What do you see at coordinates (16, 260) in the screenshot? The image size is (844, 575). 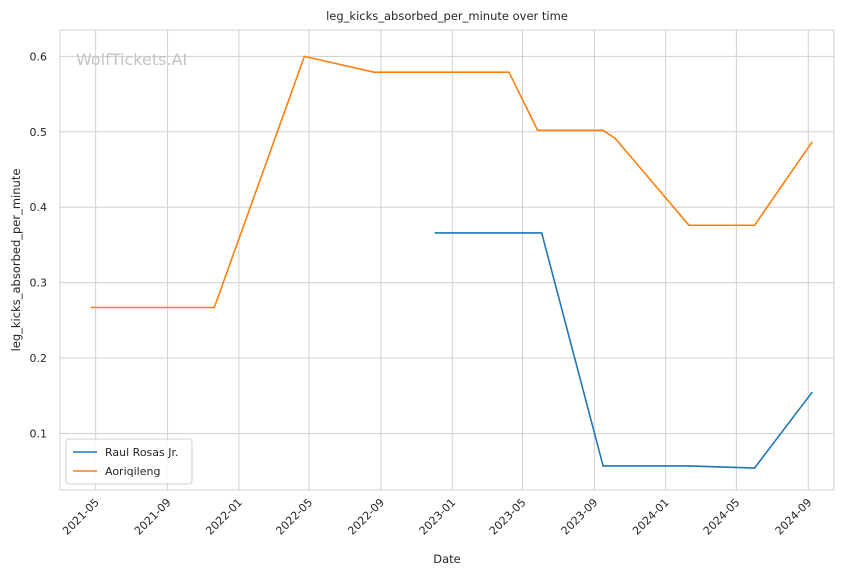 I see `y-axis-title: leg_kicks_absorbed_per_minute` at bounding box center [16, 260].